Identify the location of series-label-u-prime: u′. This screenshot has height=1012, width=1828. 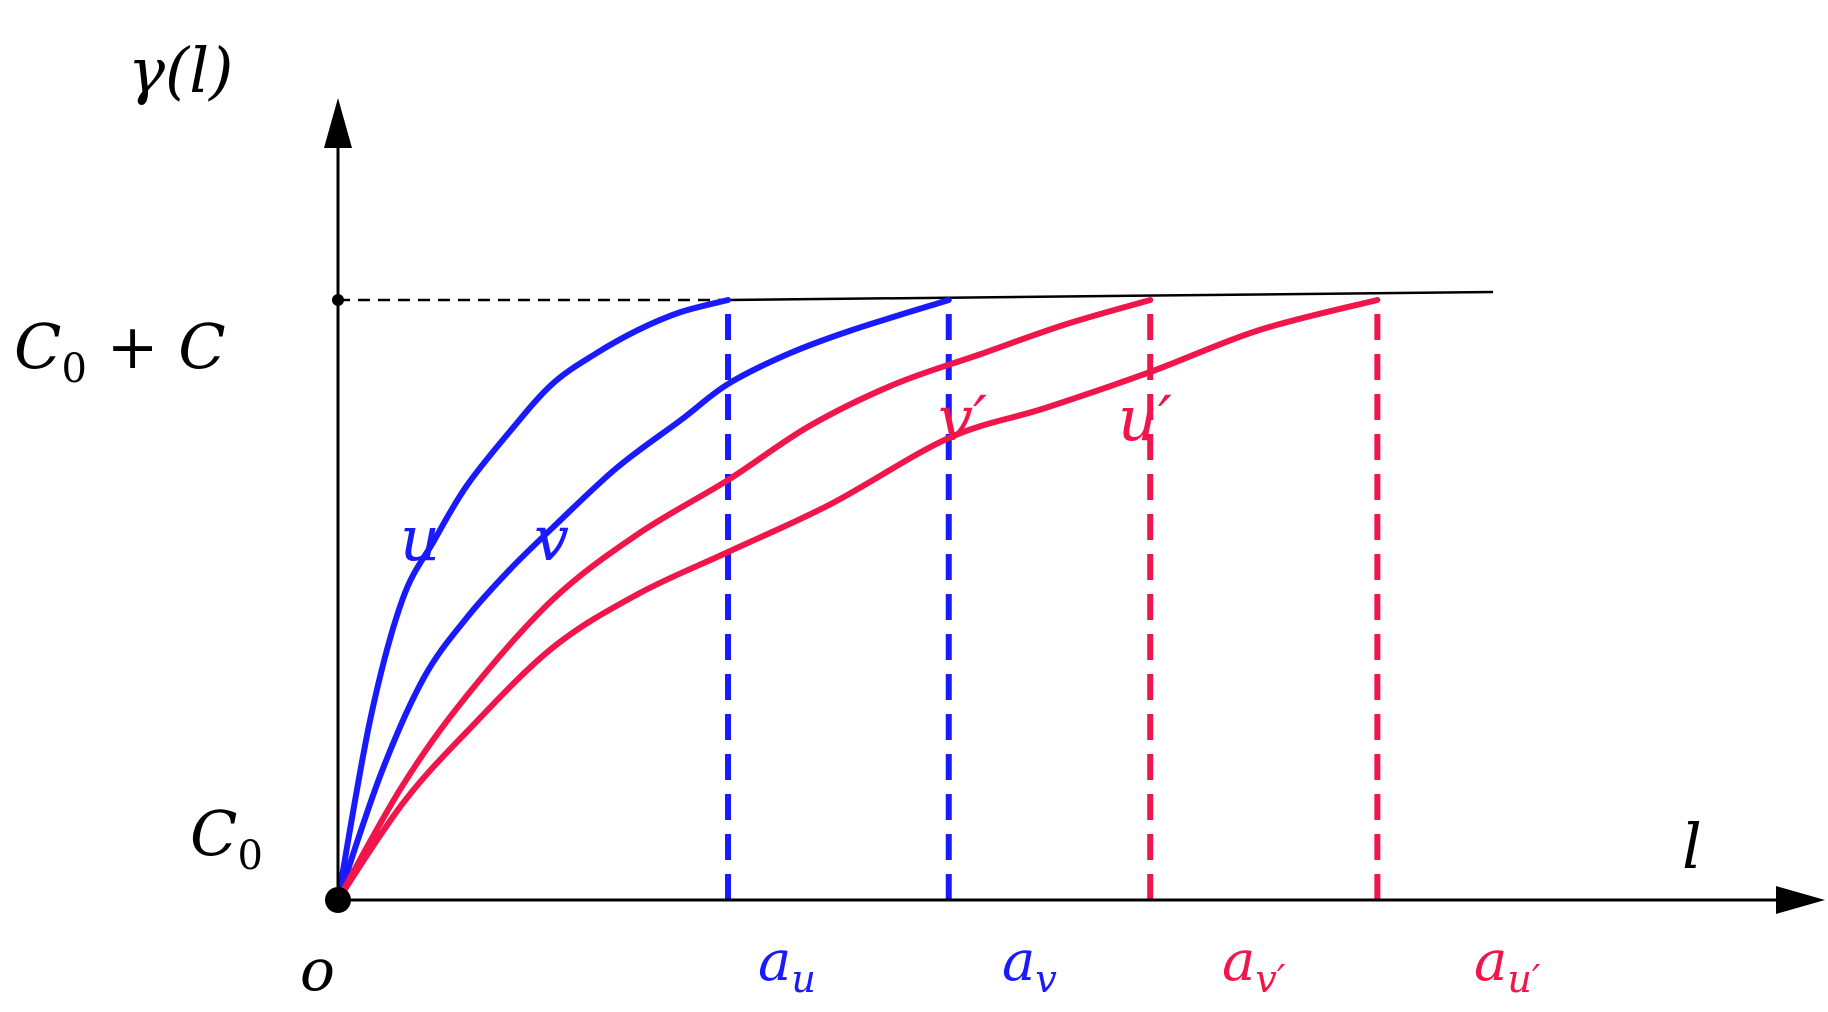
(1145, 418).